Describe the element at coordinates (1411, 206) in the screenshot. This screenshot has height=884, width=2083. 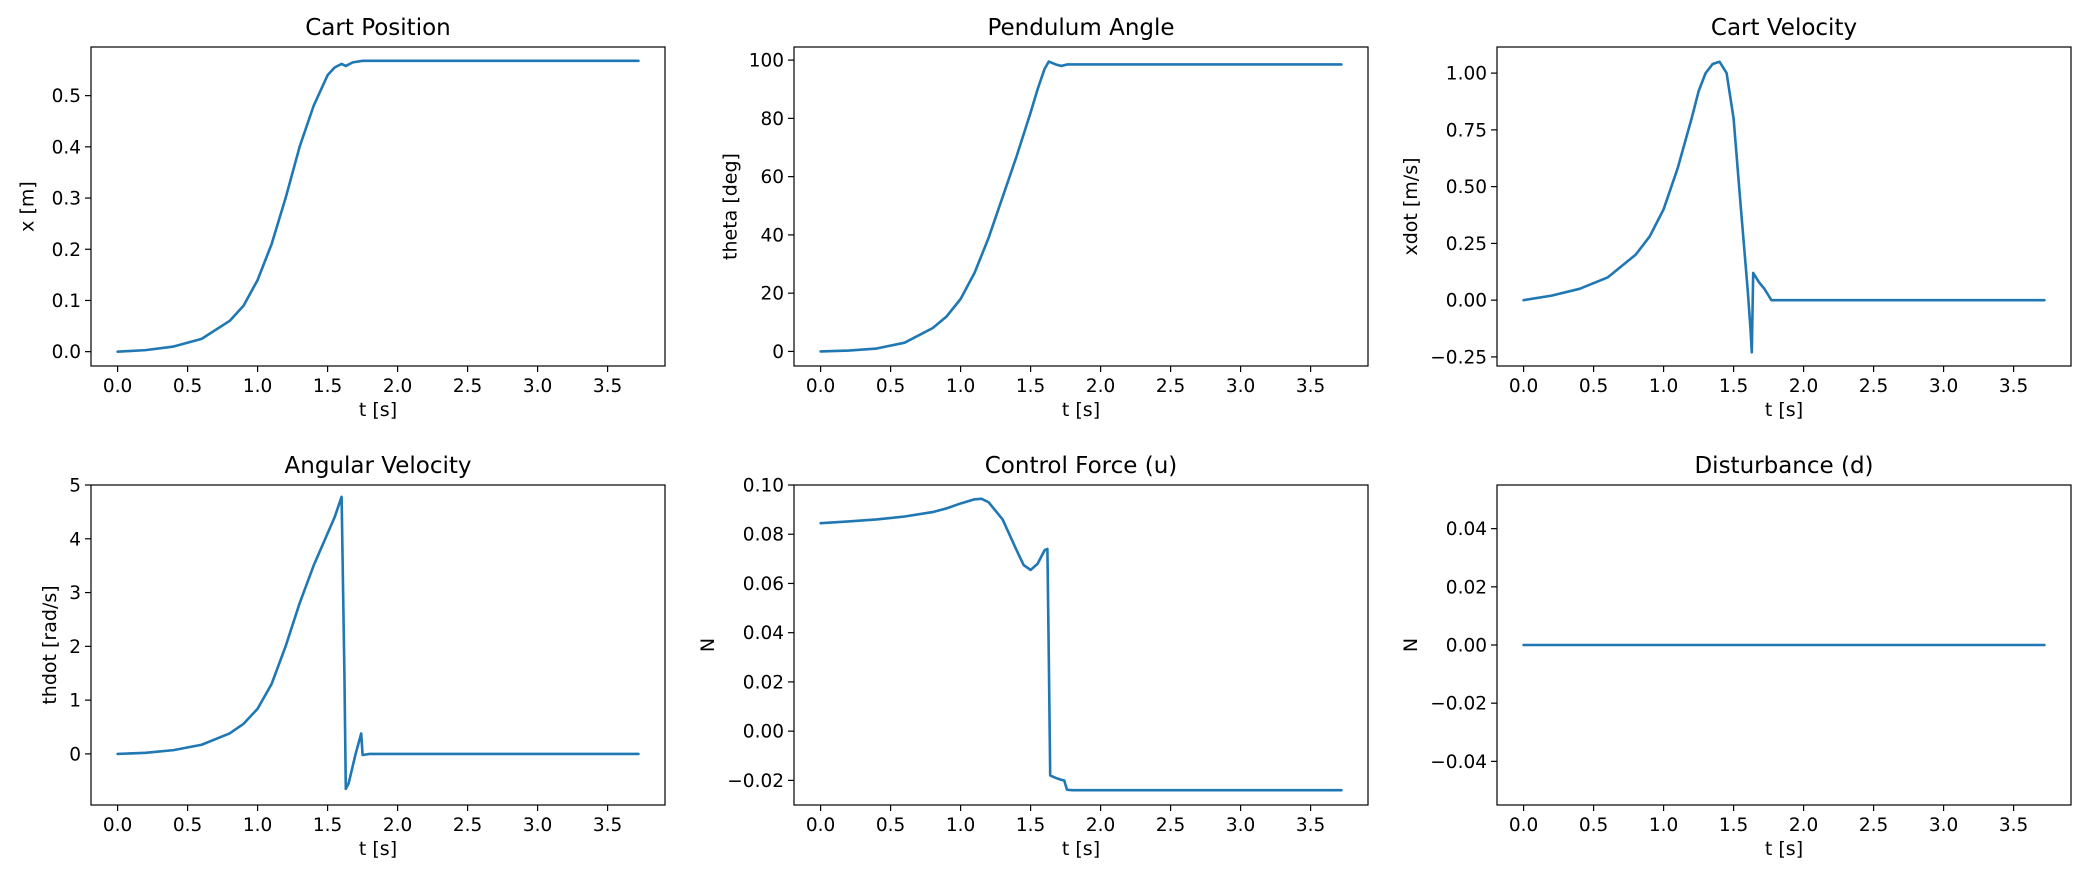
I see `y-axis-label: xdot [m/s]` at that location.